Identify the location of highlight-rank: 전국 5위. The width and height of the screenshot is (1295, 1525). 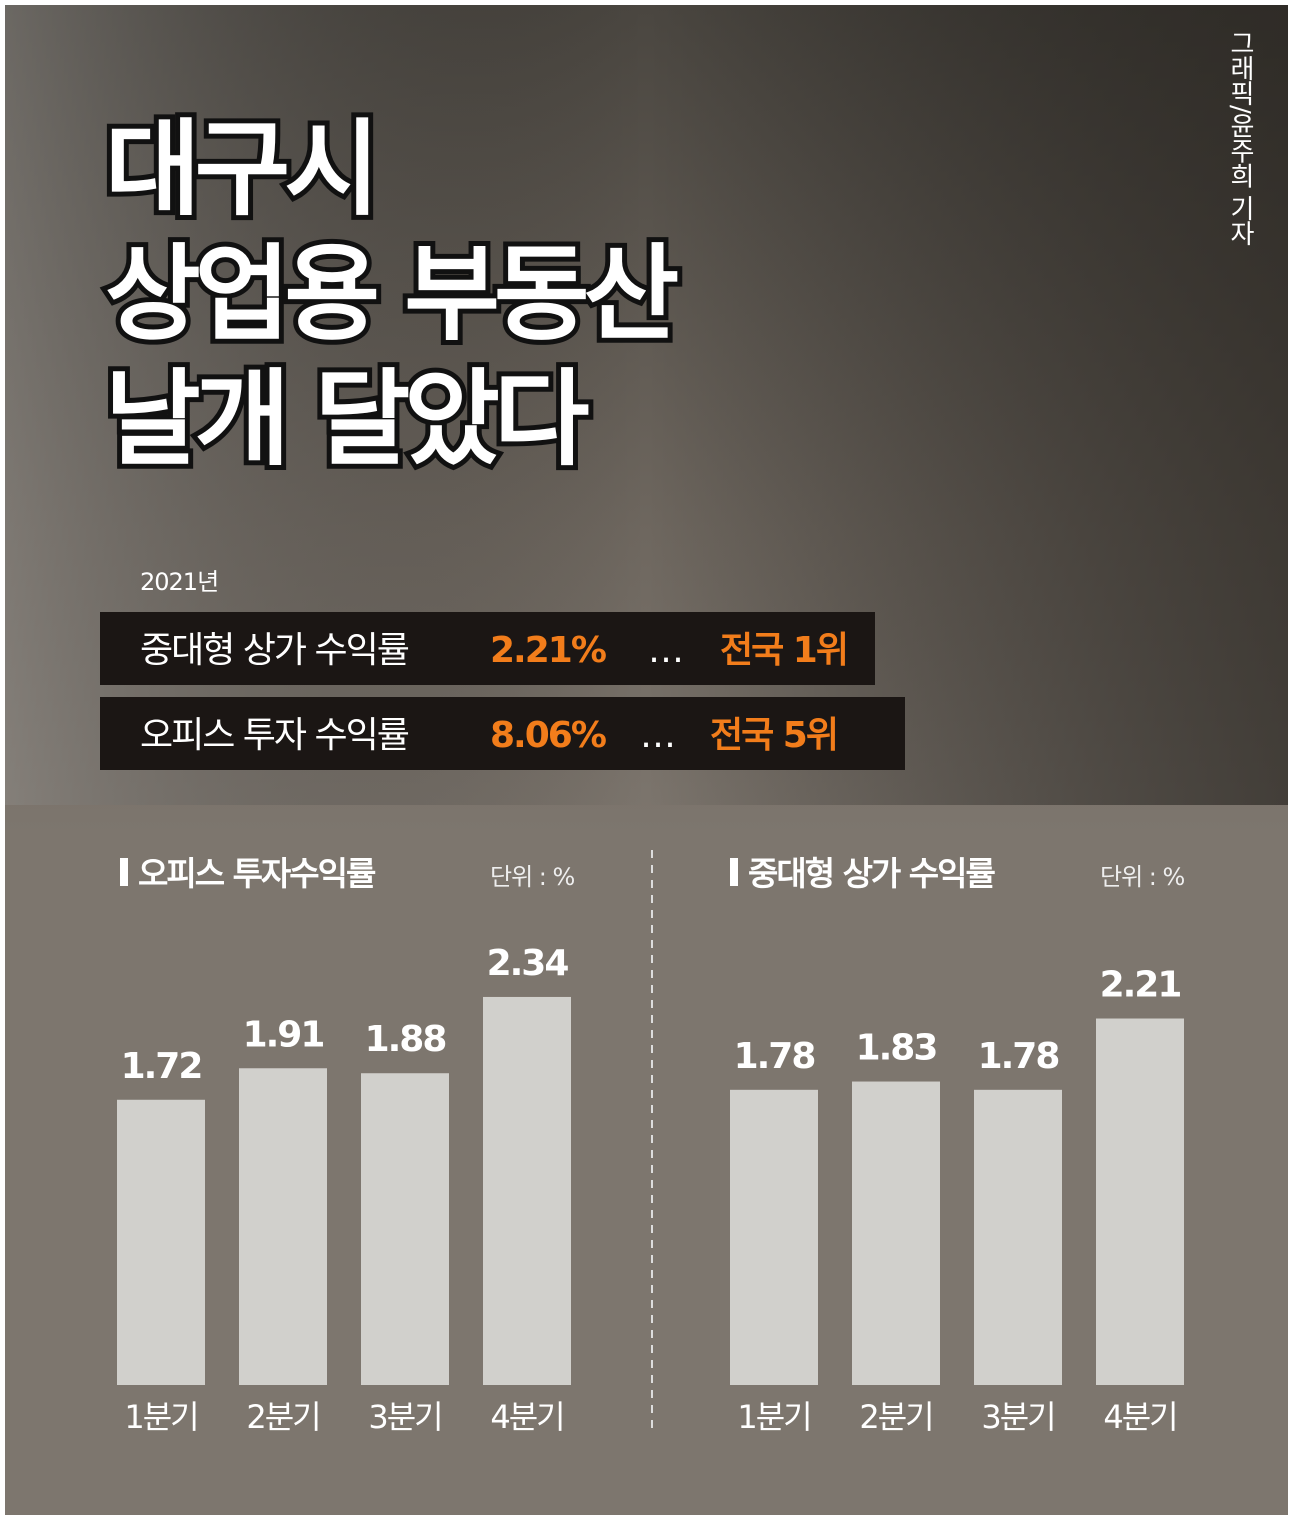
(773, 735).